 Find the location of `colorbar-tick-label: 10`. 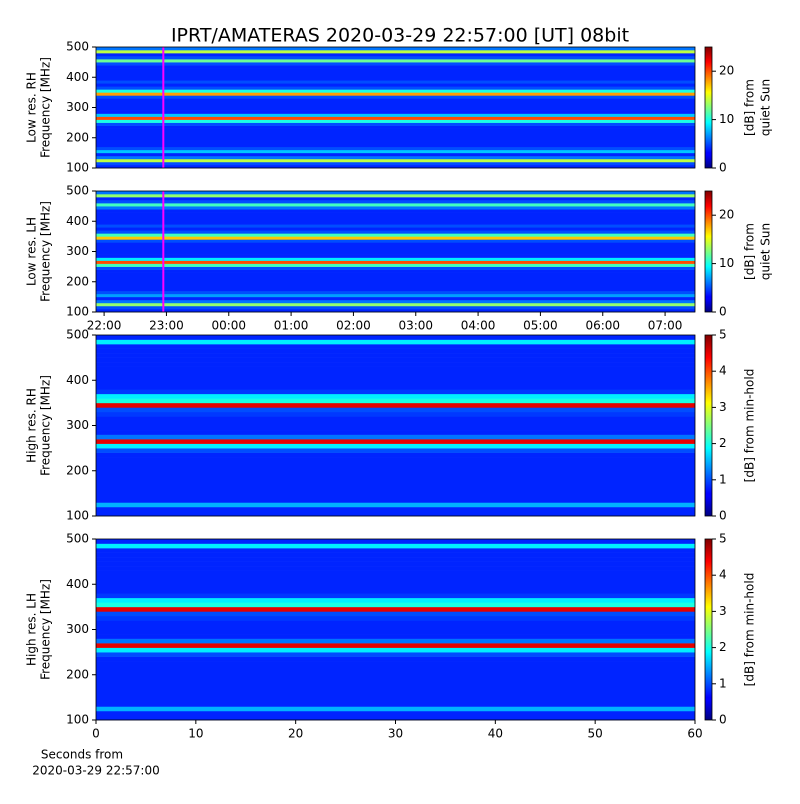

colorbar-tick-label: 10 is located at coordinates (726, 263).